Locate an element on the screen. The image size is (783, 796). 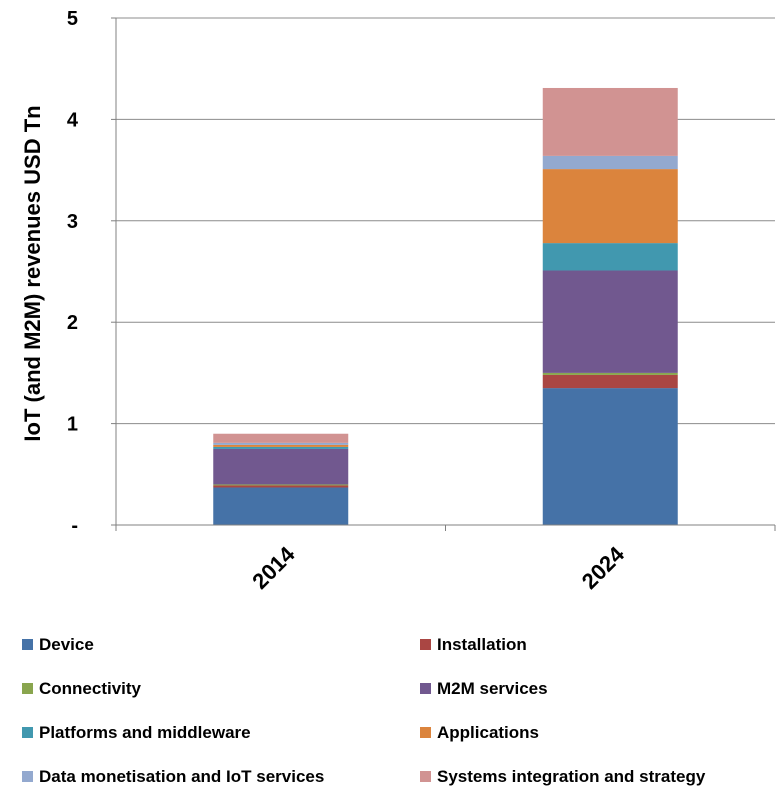
y-tick-label: 2 is located at coordinates (72, 323).